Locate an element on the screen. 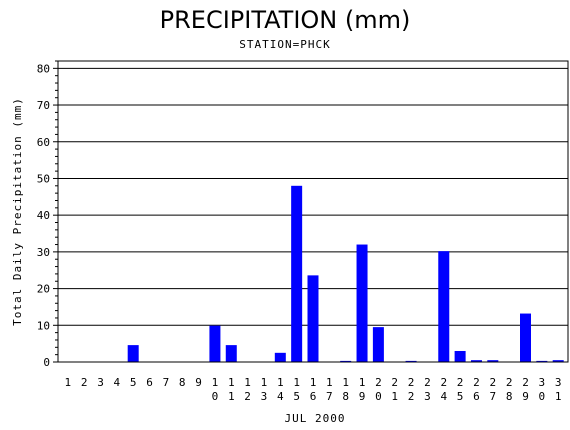 This screenshot has width=570, height=430. y-tick-label: 60 is located at coordinates (43, 142).